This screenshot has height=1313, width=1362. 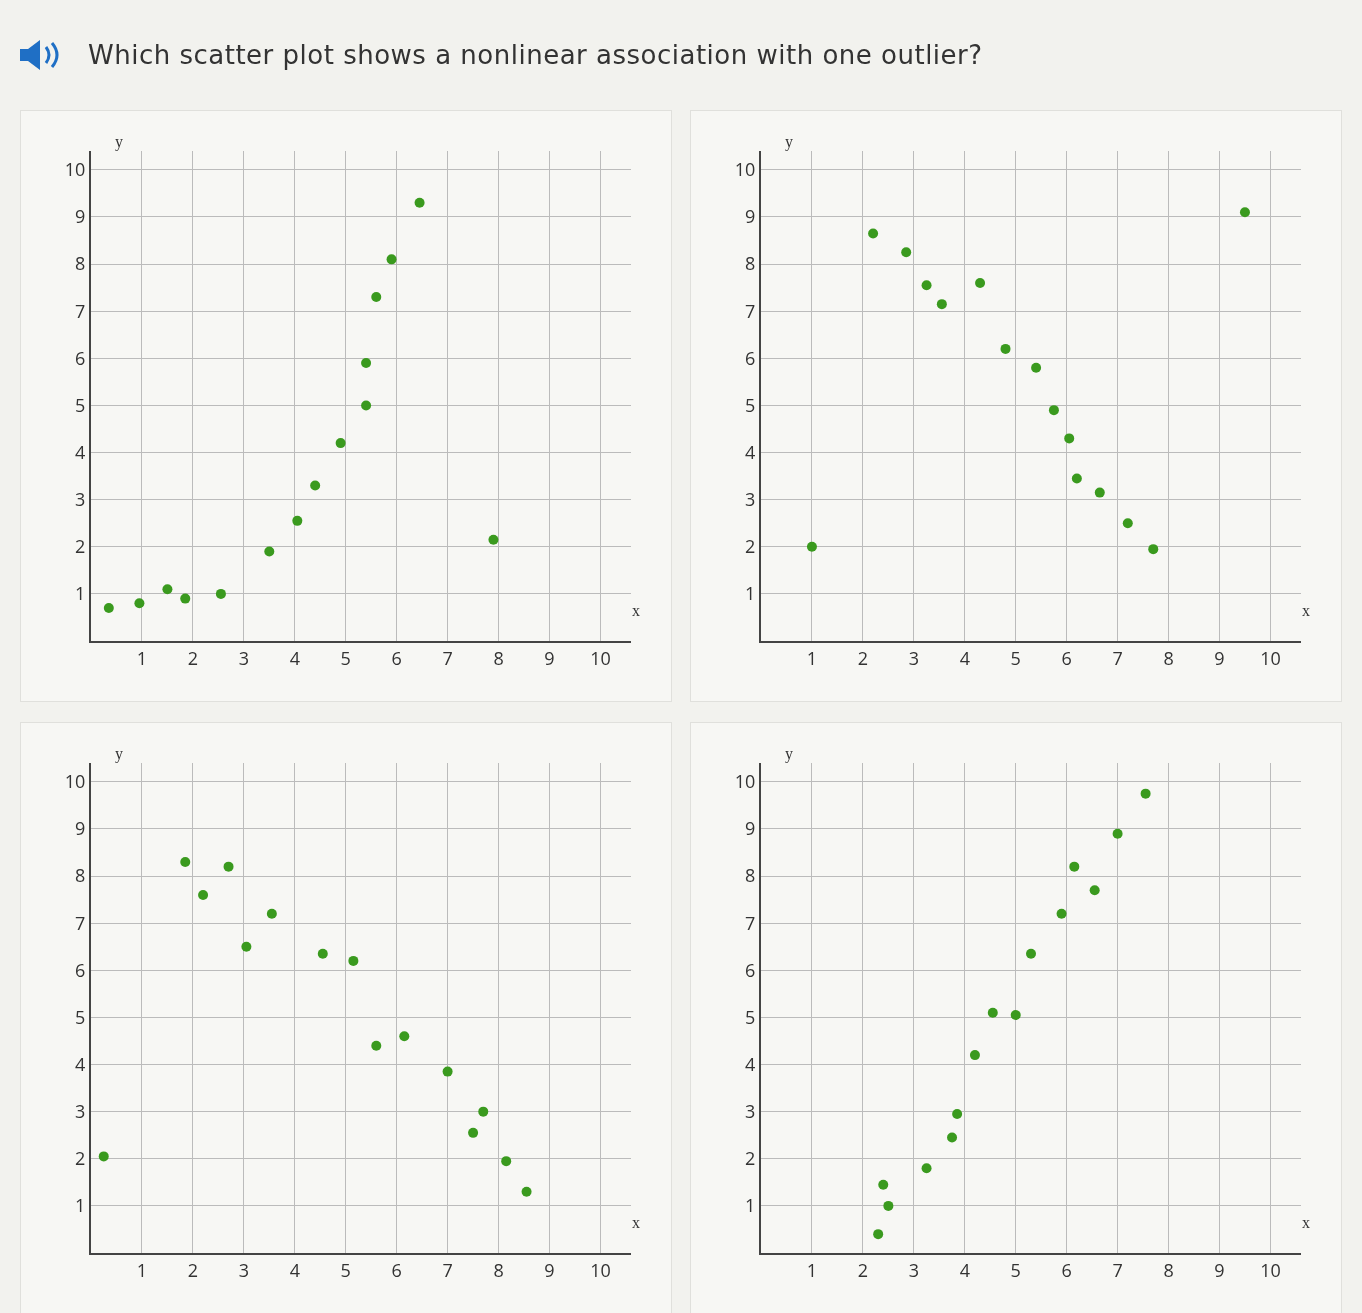 What do you see at coordinates (549, 657) in the screenshot?
I see `x-tick-label: 9` at bounding box center [549, 657].